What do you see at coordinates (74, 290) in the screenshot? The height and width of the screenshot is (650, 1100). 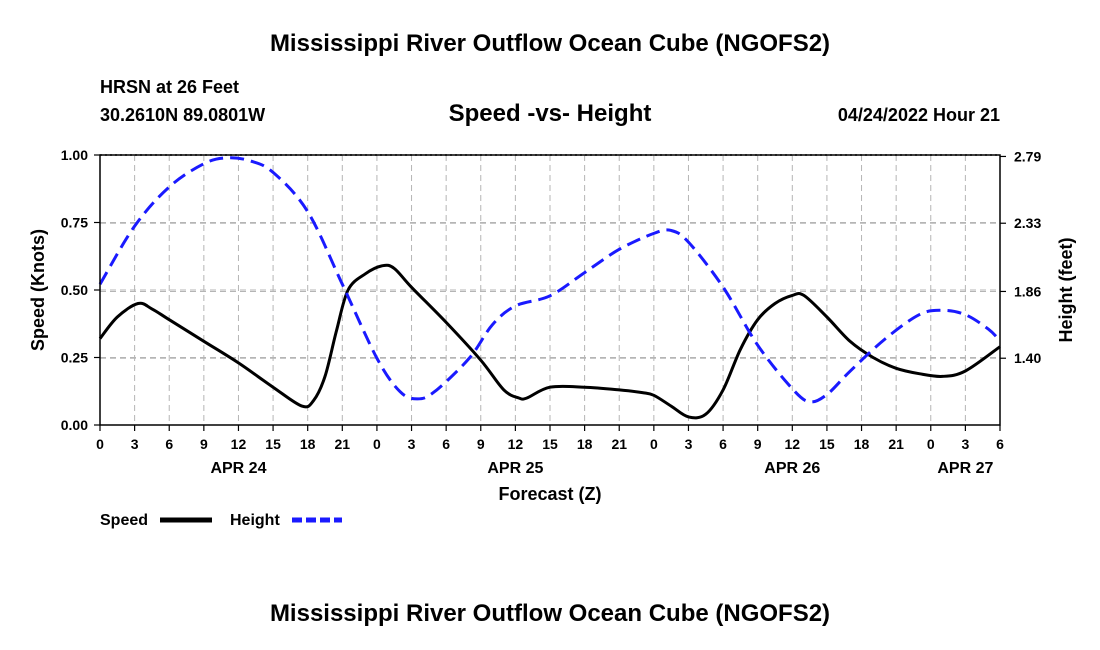 I see `left-tick-label: 0.50` at bounding box center [74, 290].